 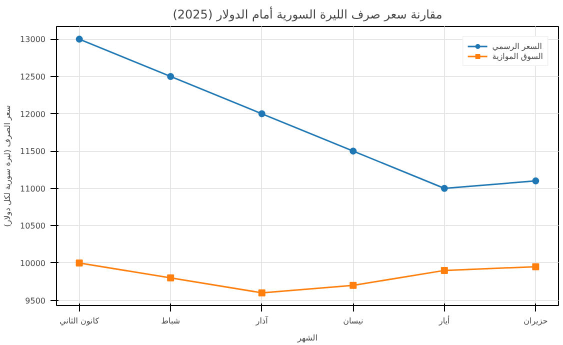 What do you see at coordinates (35, 301) in the screenshot?
I see `y-tick-label: 9500` at bounding box center [35, 301].